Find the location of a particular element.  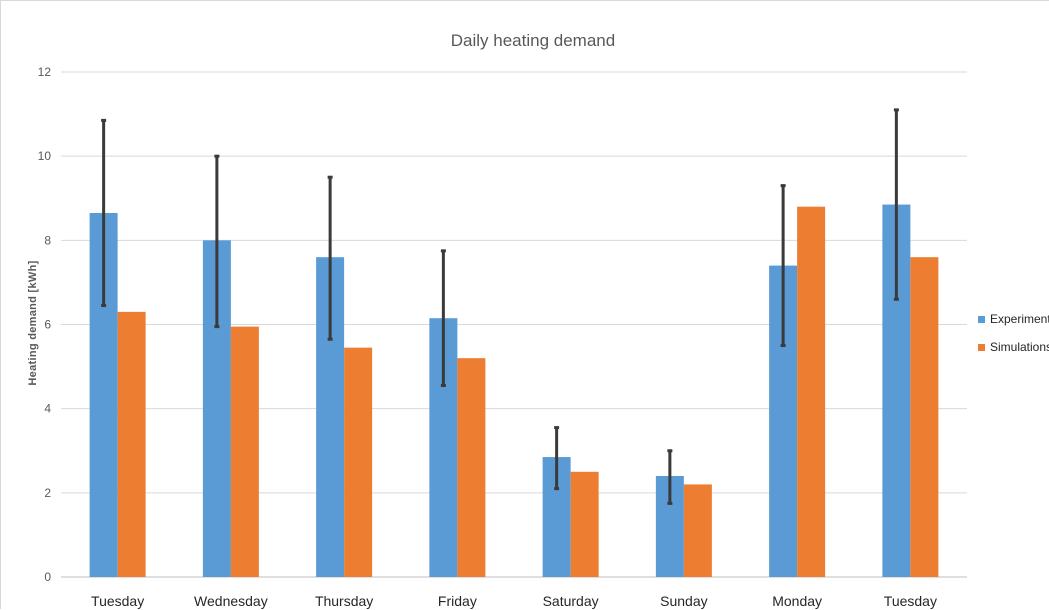

legend-label: Experiments is located at coordinates (1019, 319).